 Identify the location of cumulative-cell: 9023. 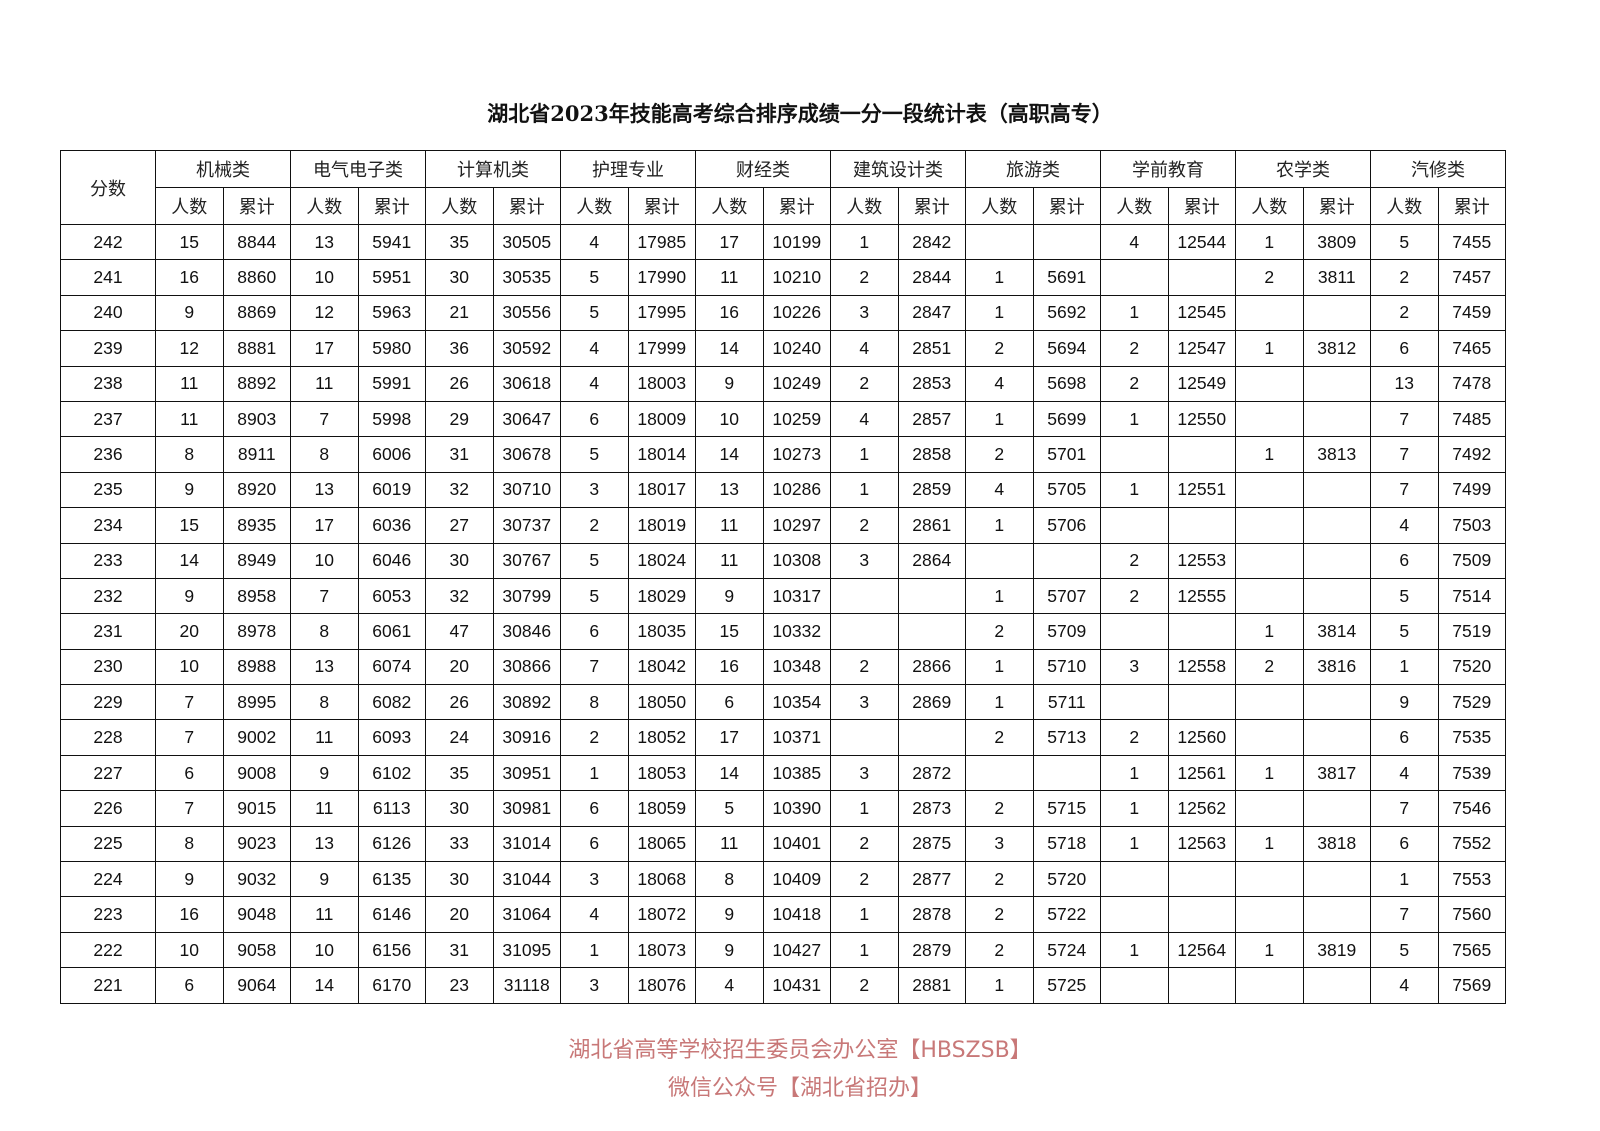
(256, 844).